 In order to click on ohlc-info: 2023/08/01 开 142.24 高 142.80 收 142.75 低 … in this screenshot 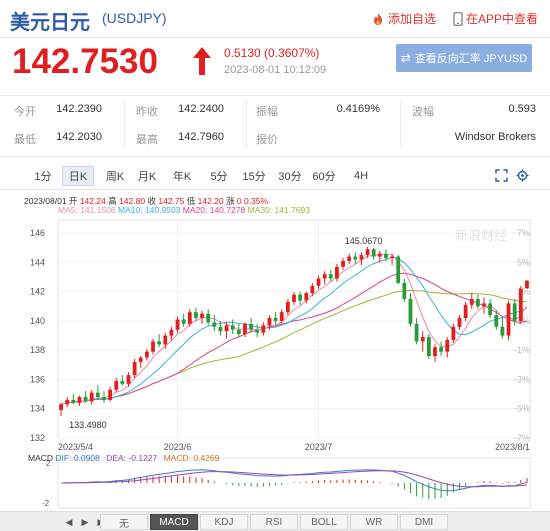, I will do `click(146, 201)`.